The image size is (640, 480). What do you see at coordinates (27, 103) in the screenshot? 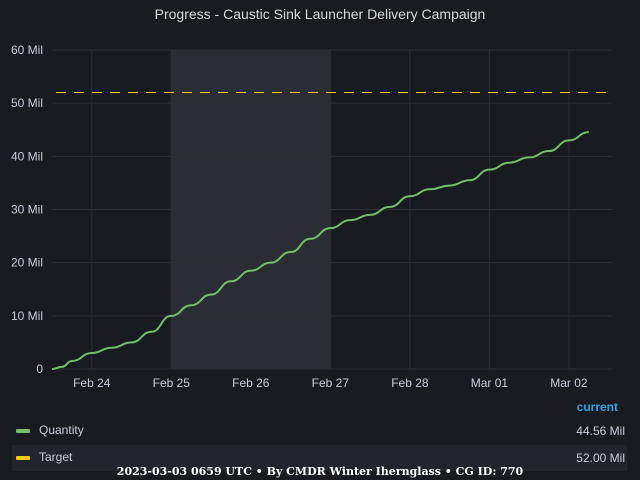
I see `y-tick-label: 50 Mil` at bounding box center [27, 103].